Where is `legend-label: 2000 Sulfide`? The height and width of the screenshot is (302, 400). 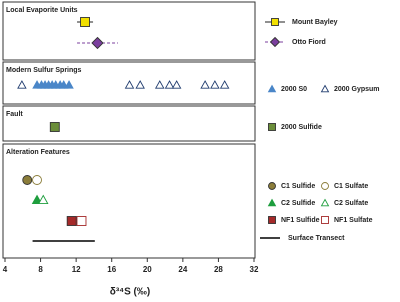
legend-label: 2000 Sulfide is located at coordinates (301, 127).